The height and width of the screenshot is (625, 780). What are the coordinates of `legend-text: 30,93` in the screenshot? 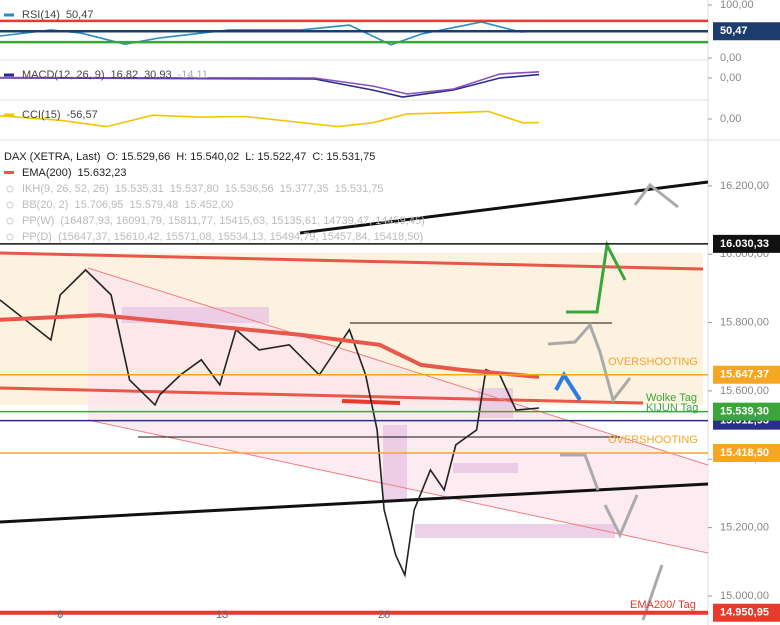 It's located at (158, 75).